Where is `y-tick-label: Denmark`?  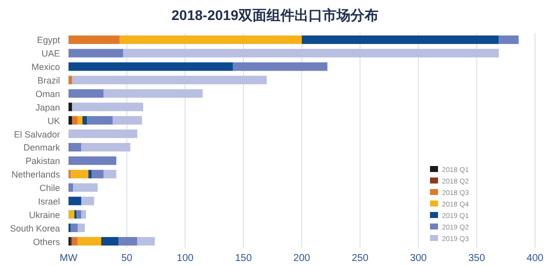
y-tick-label: Denmark is located at coordinates (41, 147).